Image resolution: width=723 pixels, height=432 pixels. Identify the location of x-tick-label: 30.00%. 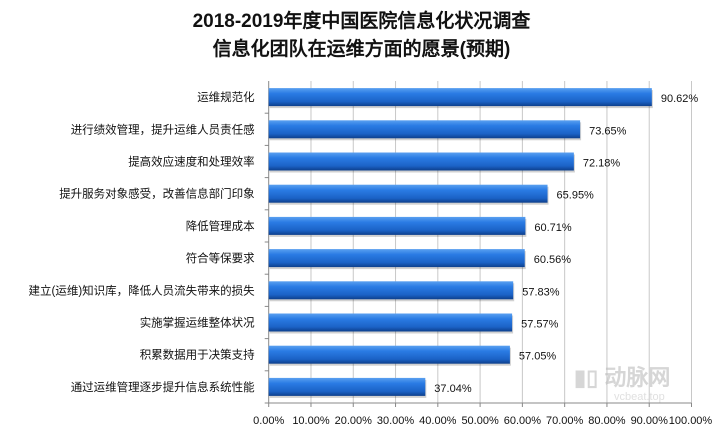
(396, 421).